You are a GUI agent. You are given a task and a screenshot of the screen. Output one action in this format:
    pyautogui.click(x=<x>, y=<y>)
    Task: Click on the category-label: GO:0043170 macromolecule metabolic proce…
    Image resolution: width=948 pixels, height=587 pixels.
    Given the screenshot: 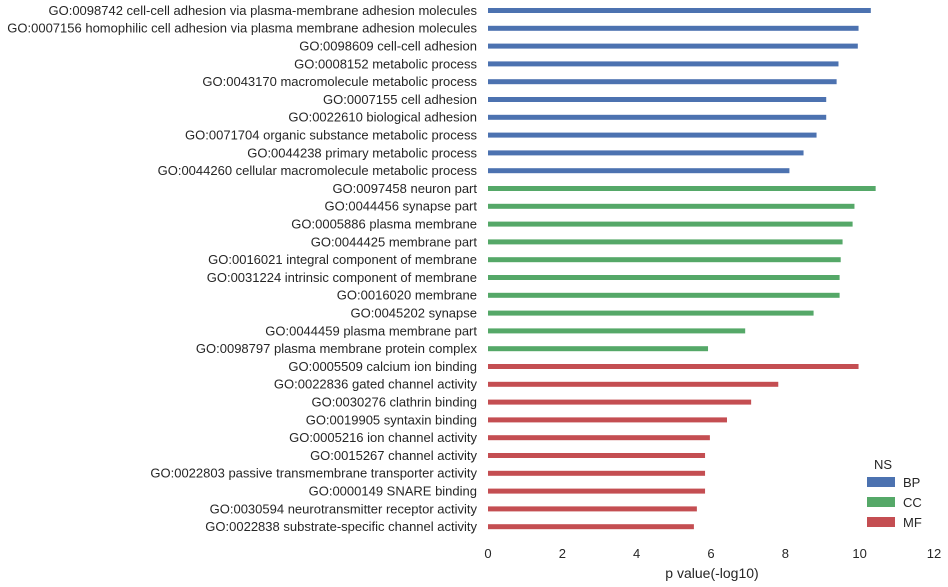 What is the action you would take?
    pyautogui.click(x=339, y=81)
    